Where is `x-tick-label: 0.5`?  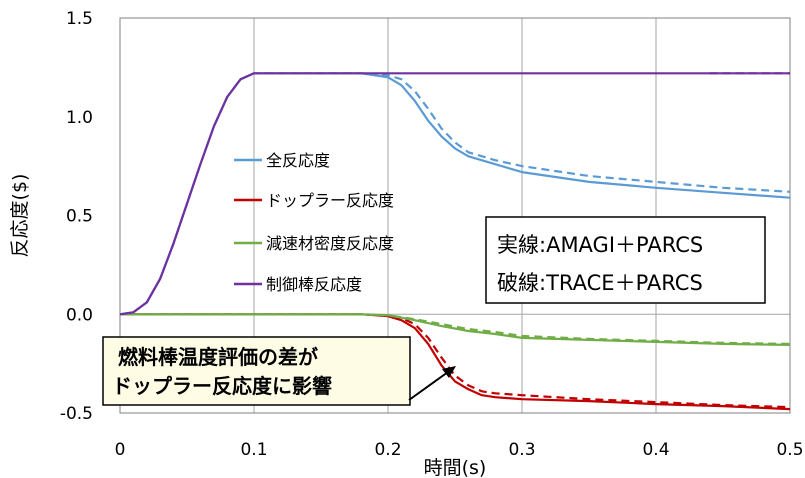 x-tick-label: 0.5 is located at coordinates (789, 450).